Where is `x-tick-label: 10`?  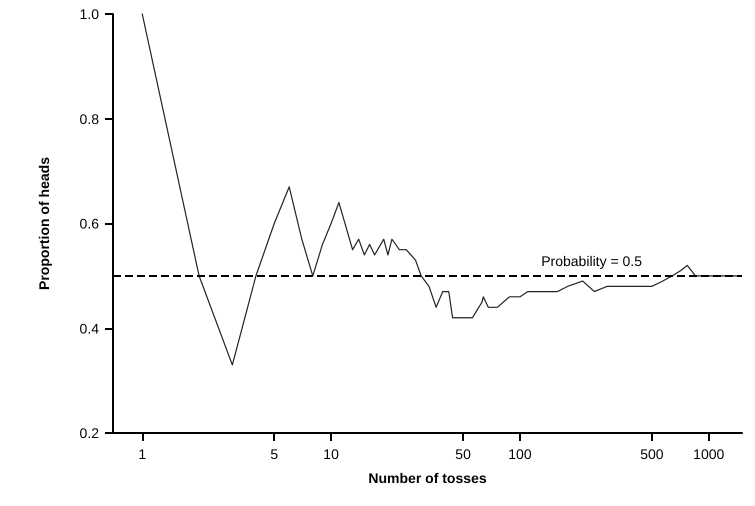 x-tick-label: 10 is located at coordinates (331, 454).